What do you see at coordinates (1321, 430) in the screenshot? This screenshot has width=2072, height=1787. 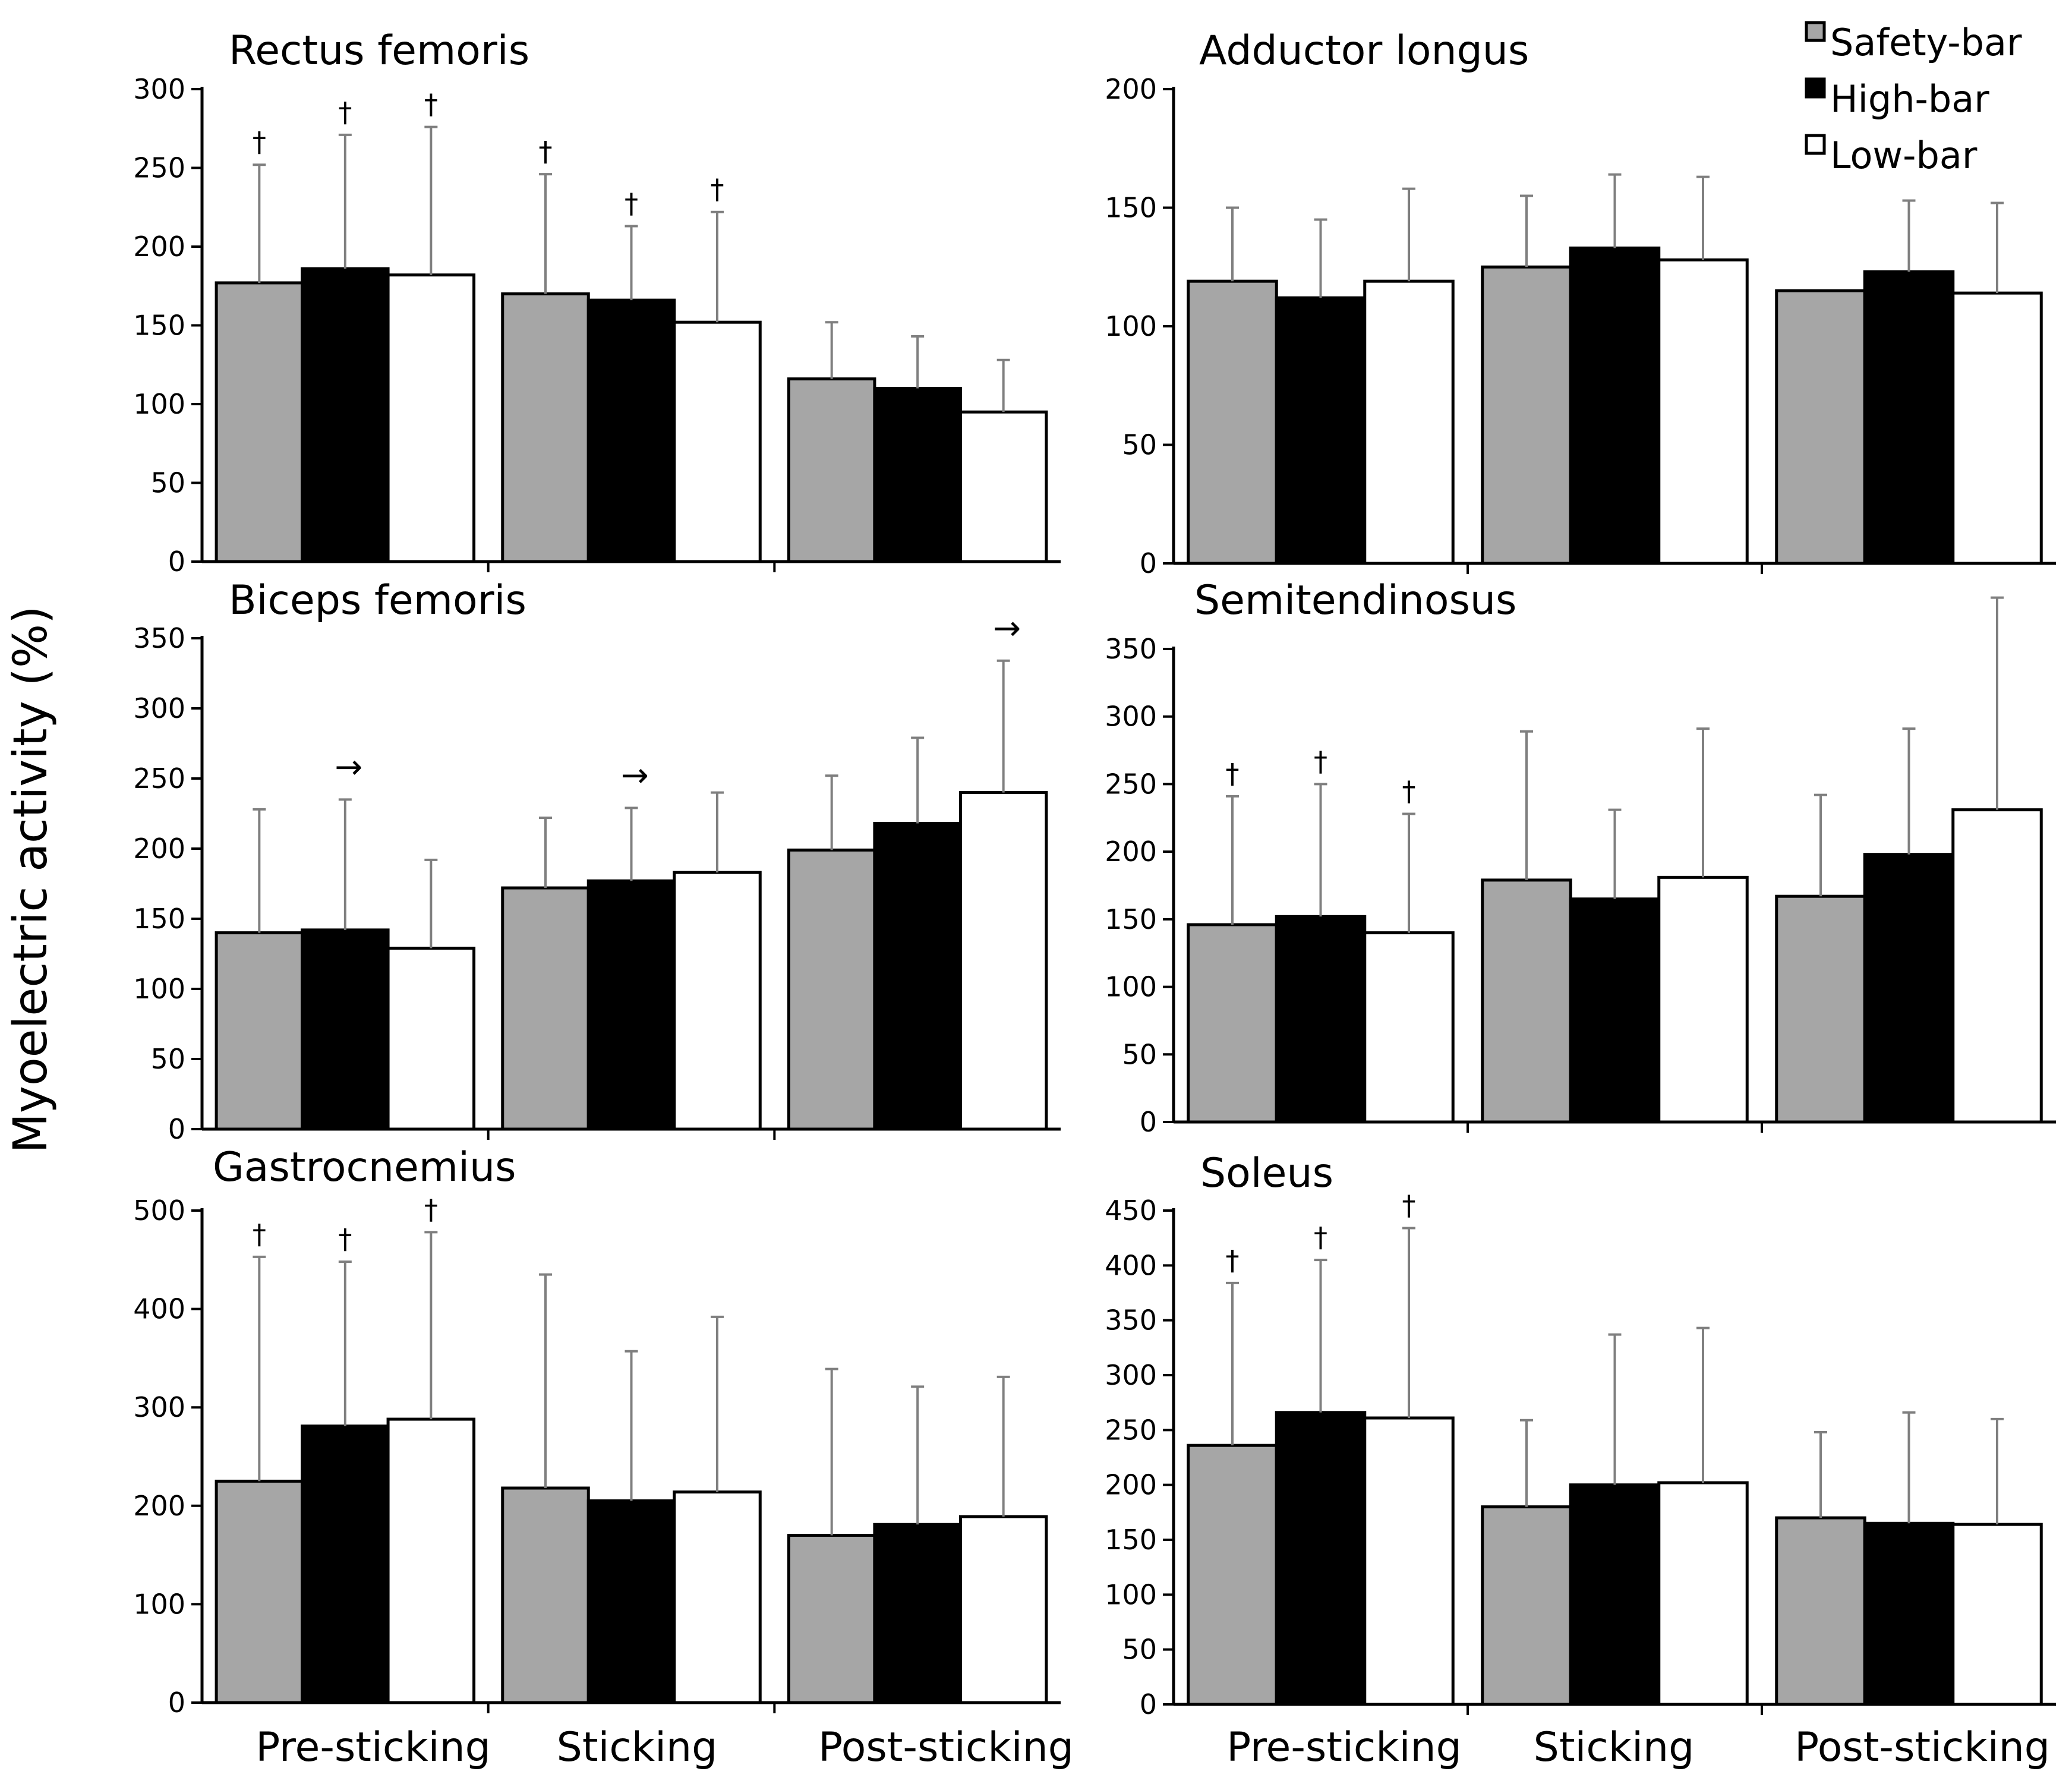 I see `bar-adductor-longus-pre-sticking-high-bar` at bounding box center [1321, 430].